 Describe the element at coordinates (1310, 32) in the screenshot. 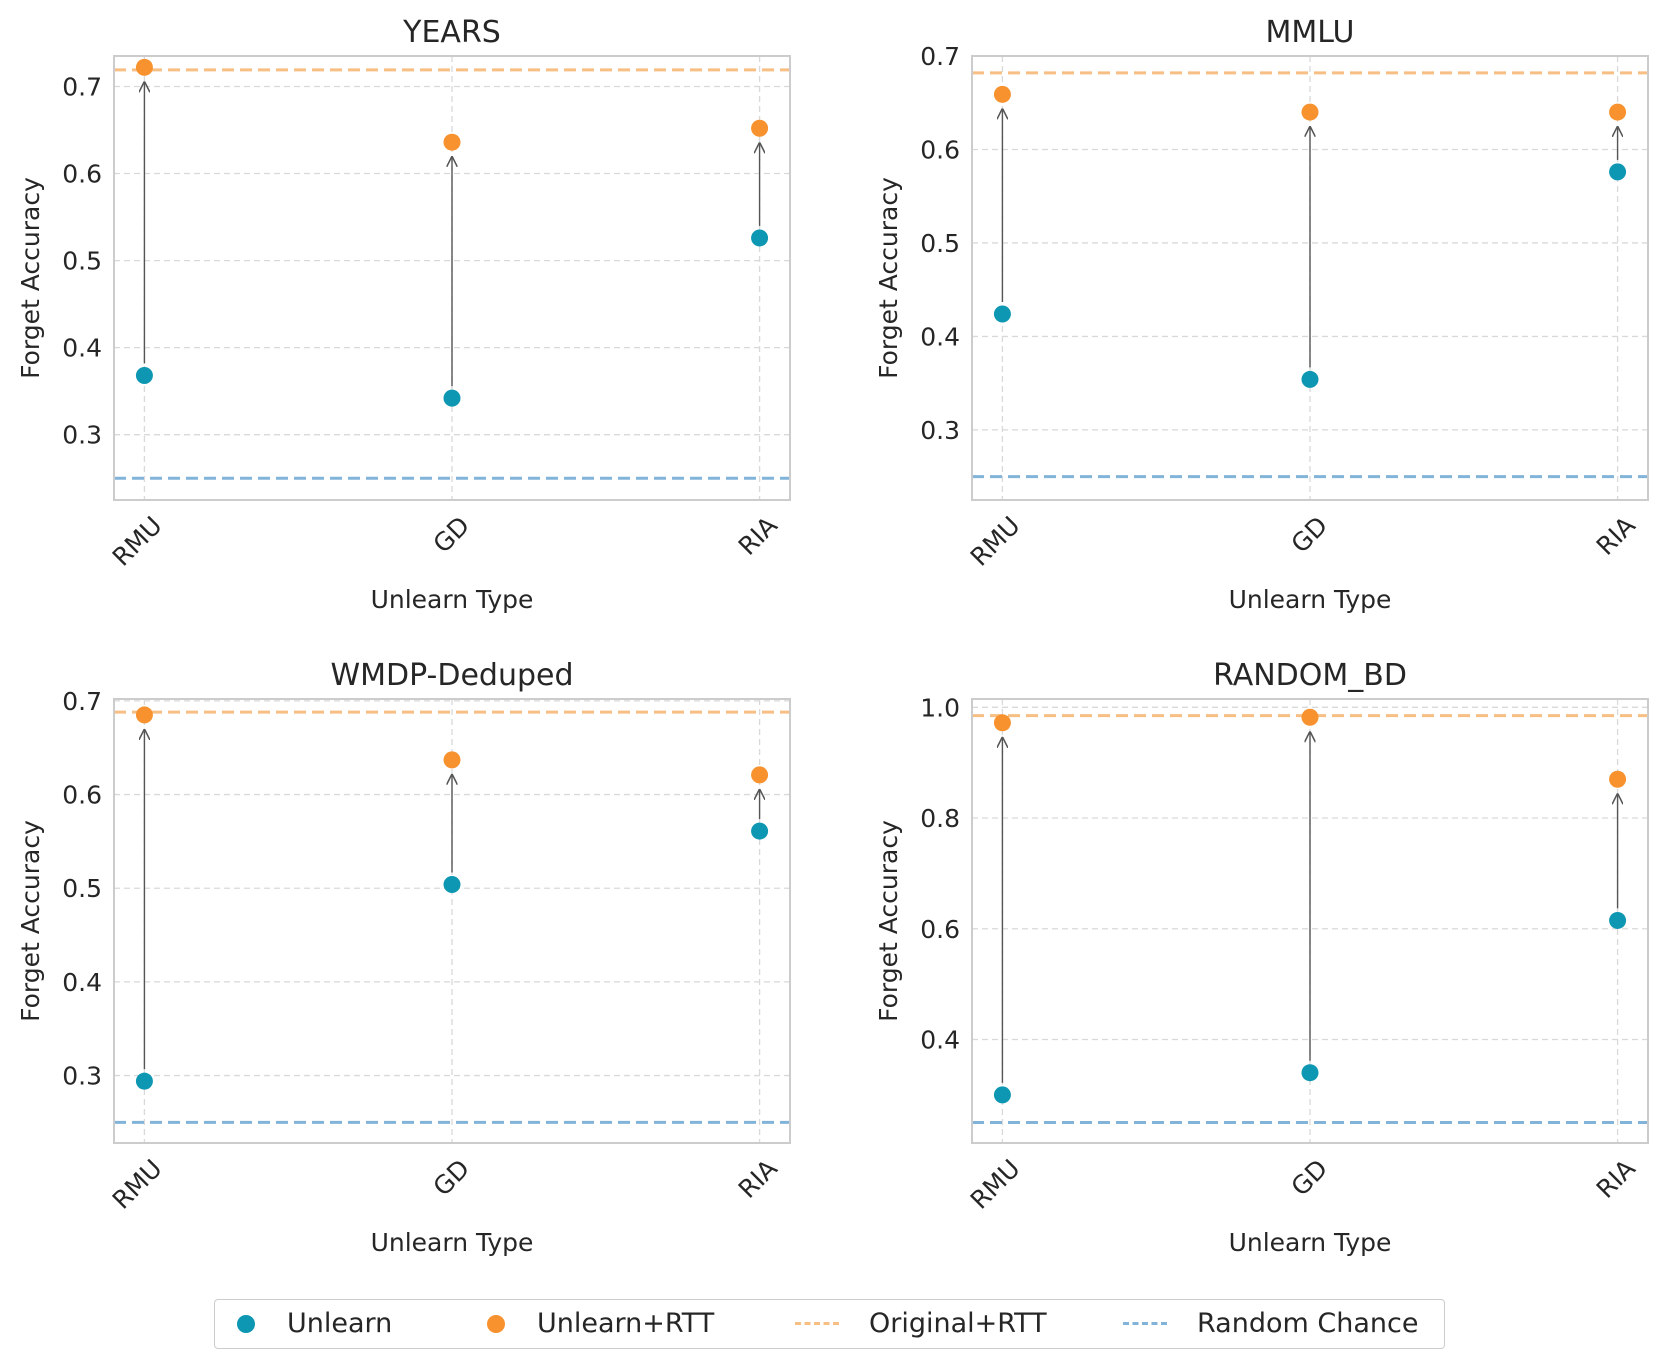

I see `panel-title: MMLU` at that location.